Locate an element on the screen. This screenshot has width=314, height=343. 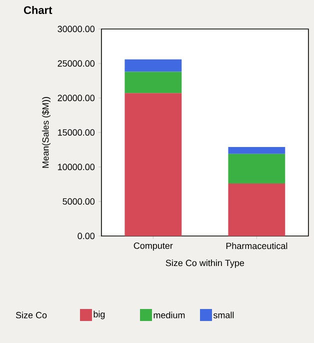
legend-label: medium is located at coordinates (169, 315).